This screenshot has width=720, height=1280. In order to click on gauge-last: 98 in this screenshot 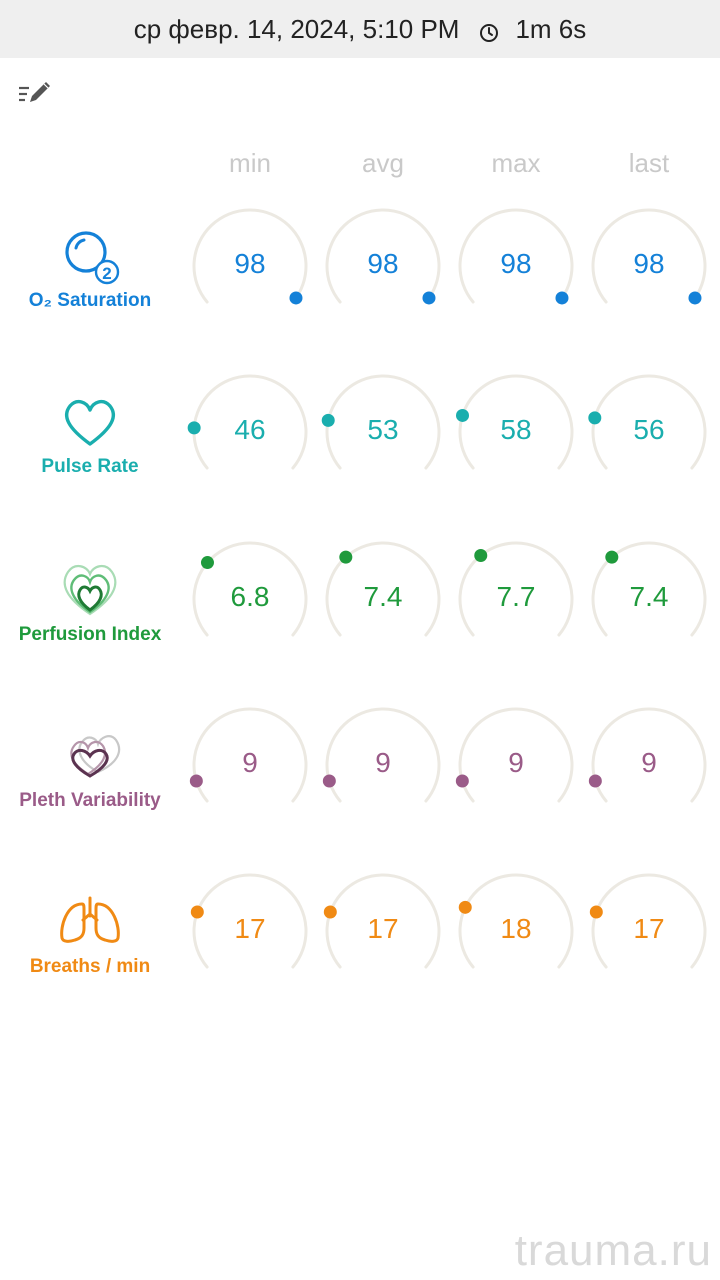, I will do `click(649, 264)`.